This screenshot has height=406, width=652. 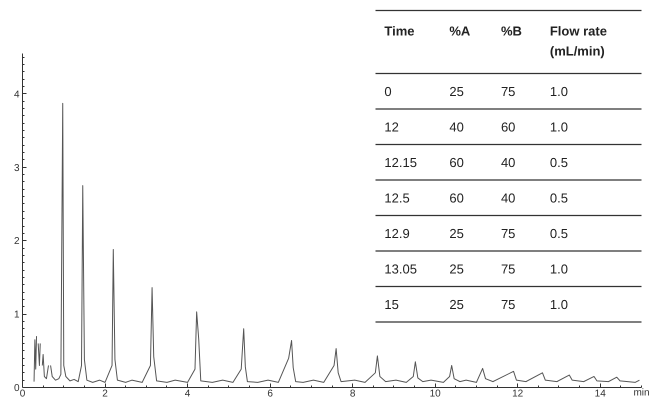 I want to click on x-tick-label: 8, so click(x=353, y=394).